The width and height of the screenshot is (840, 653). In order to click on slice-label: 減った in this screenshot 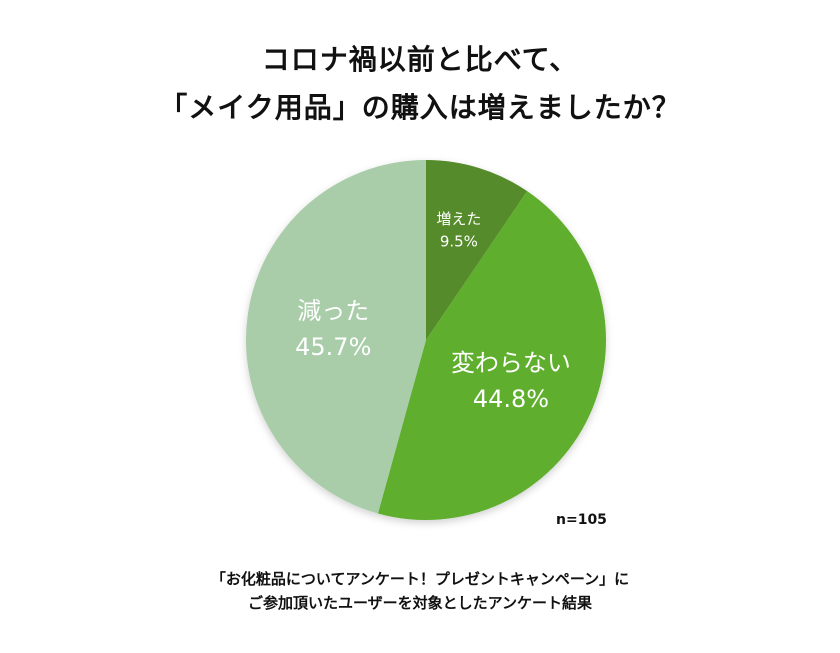, I will do `click(333, 311)`.